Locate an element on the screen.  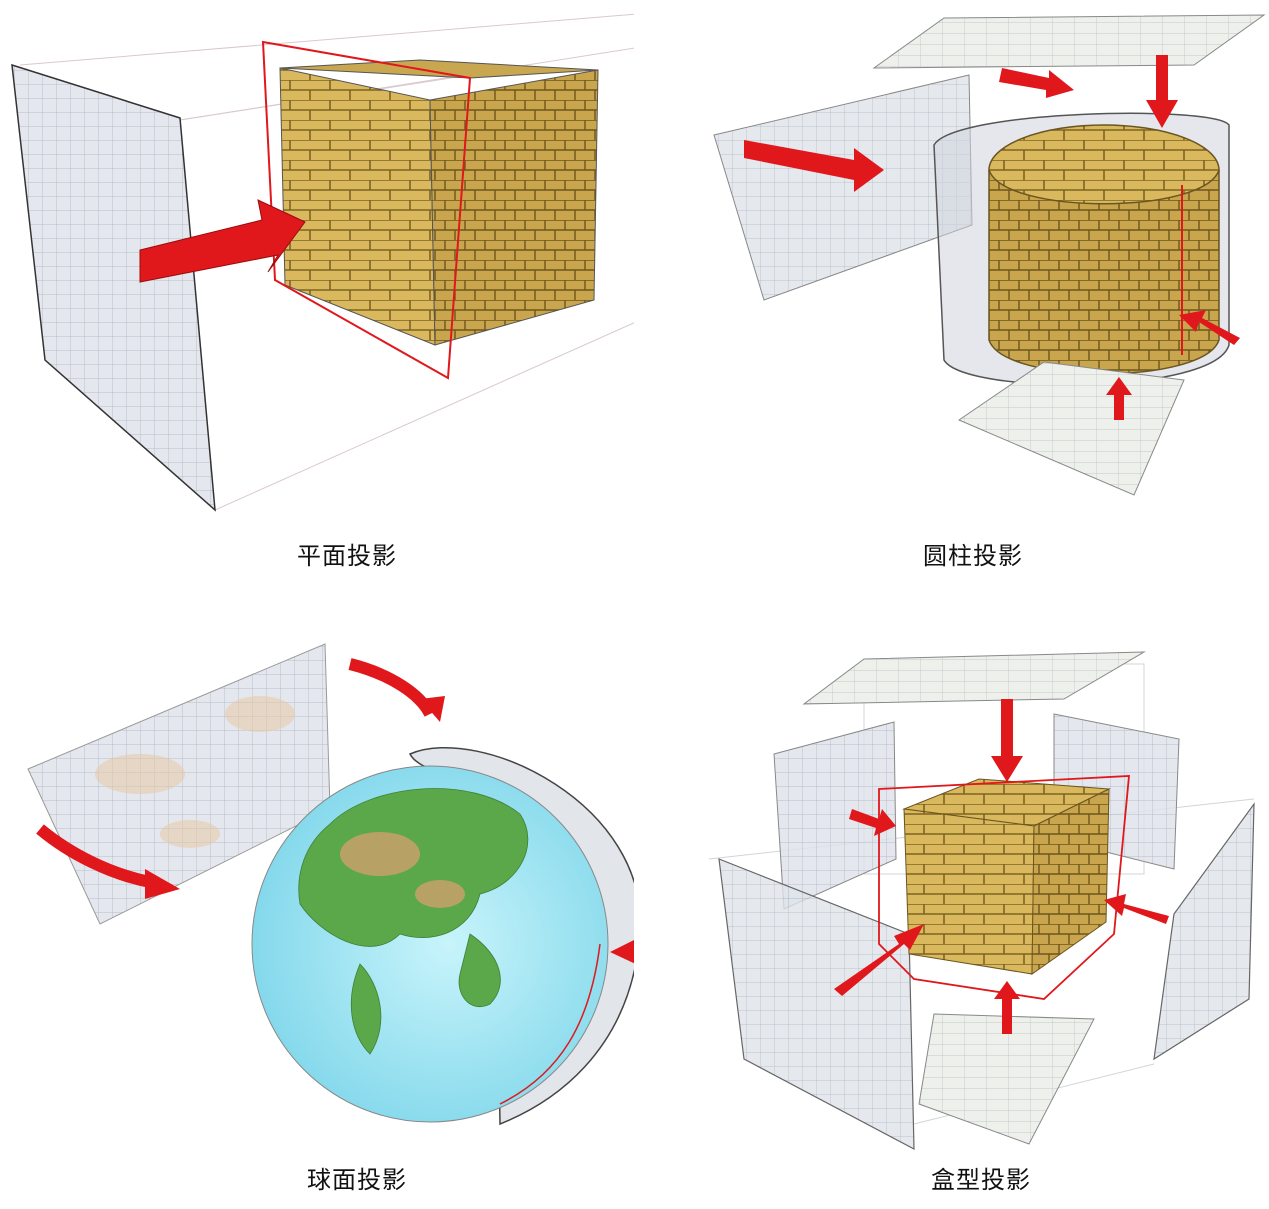
left-plane is located at coordinates (843, 187).